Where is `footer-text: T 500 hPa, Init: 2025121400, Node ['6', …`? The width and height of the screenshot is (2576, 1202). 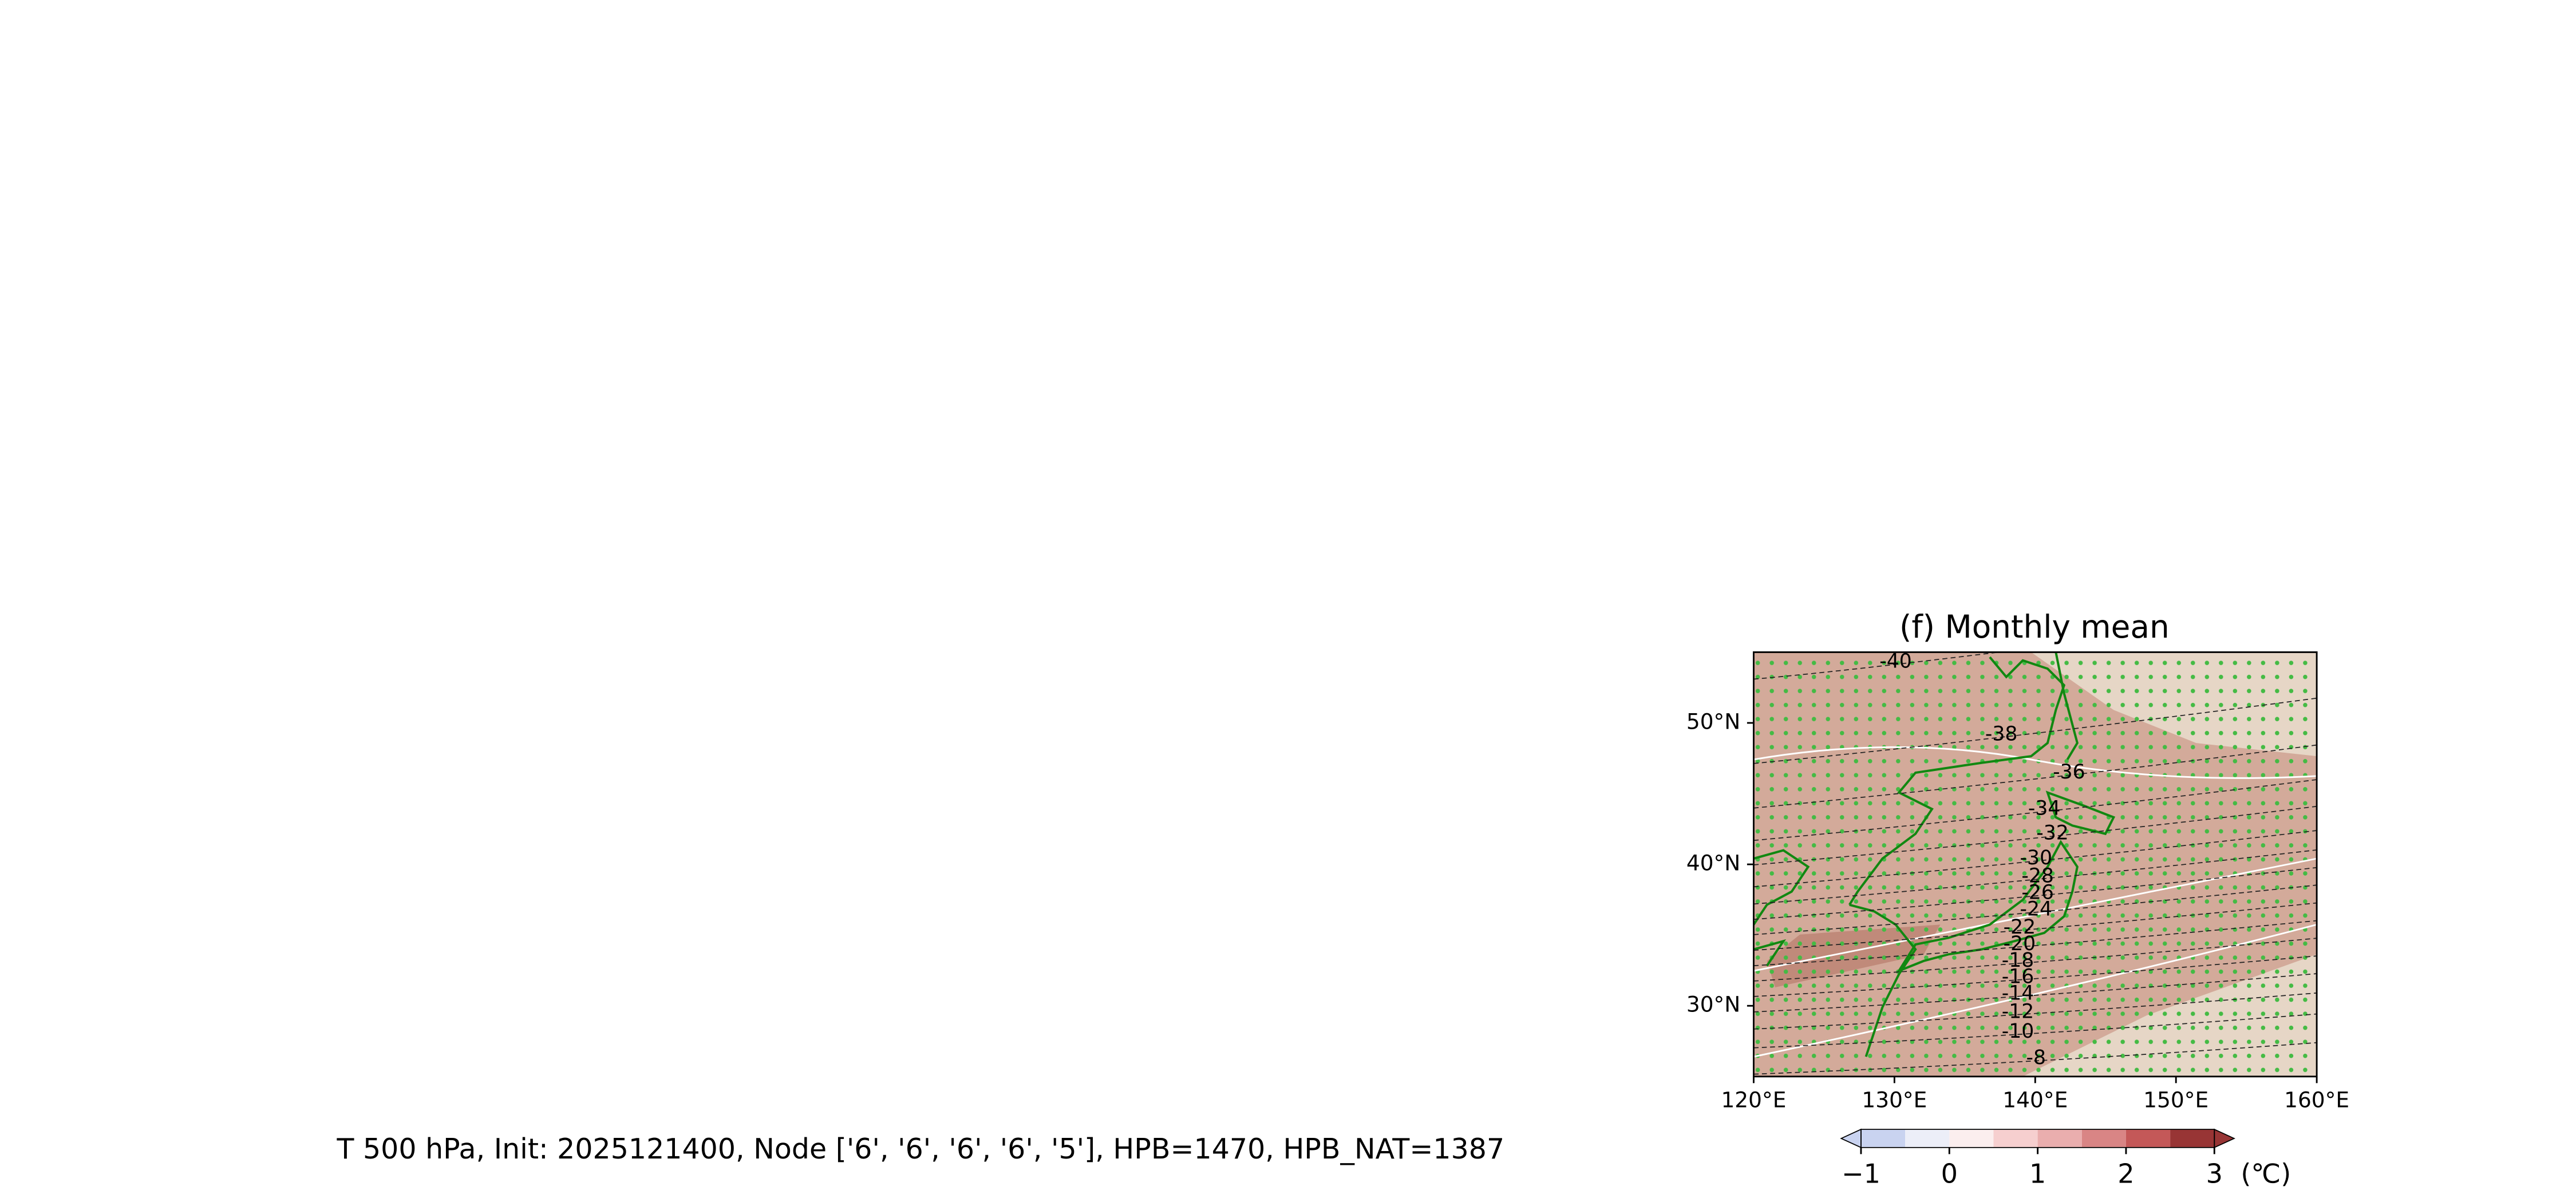 footer-text: T 500 hPa, Init: 2025121400, Node ['6', … is located at coordinates (920, 1149).